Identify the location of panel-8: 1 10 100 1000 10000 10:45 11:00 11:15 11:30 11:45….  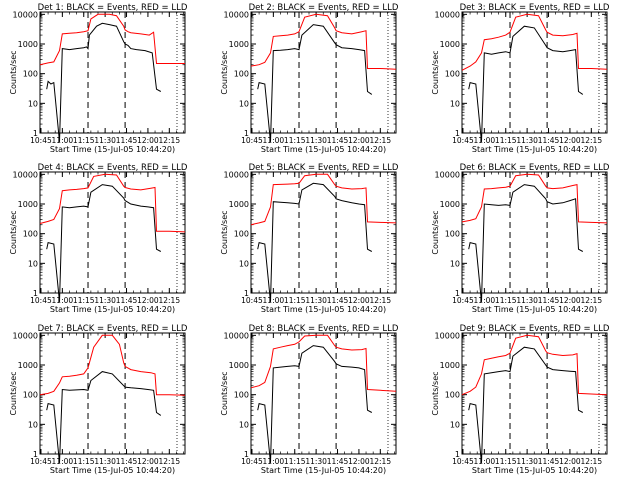
(309, 399).